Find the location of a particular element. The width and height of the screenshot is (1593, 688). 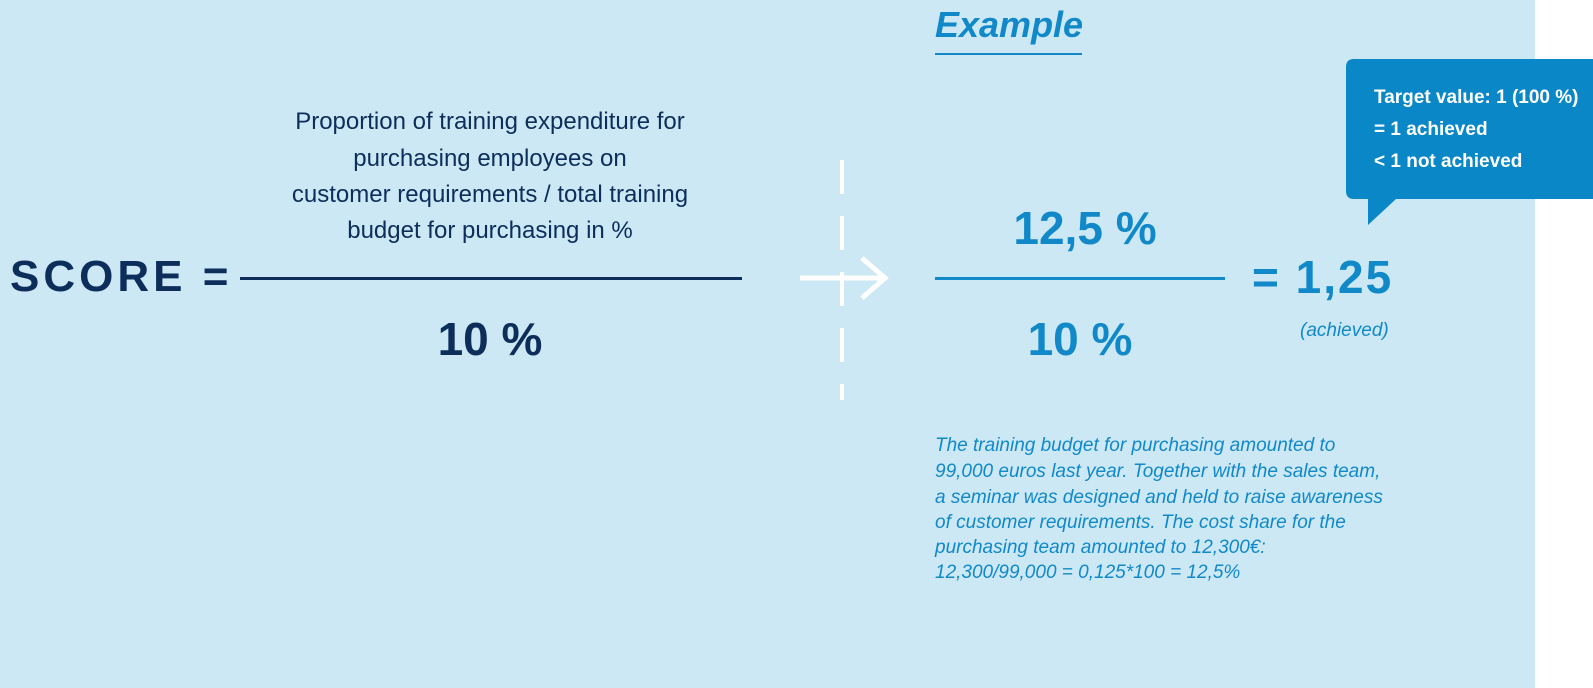

example-numerator: 12,5 % is located at coordinates (1085, 228).